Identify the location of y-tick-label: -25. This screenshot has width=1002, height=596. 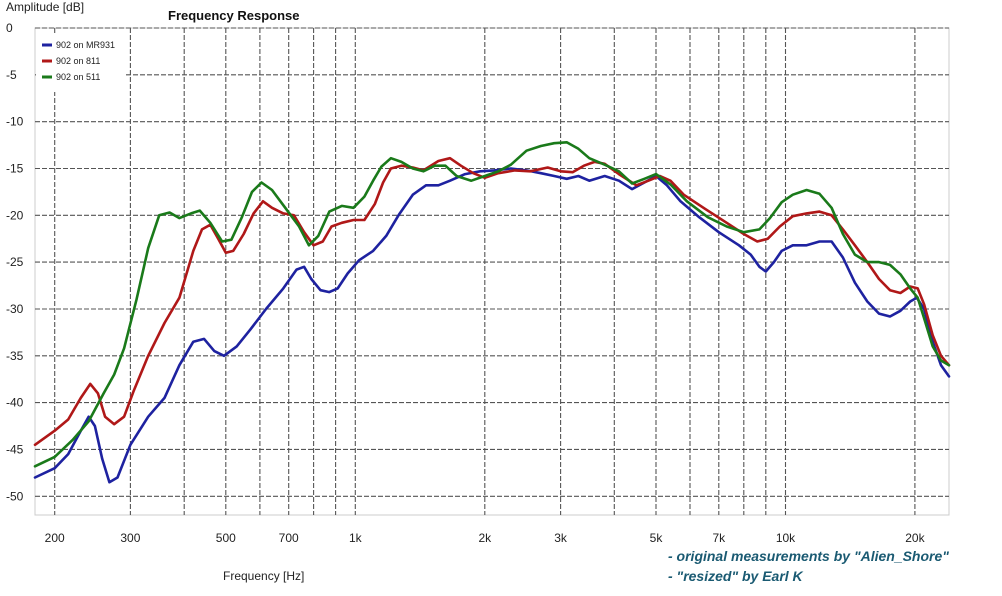
(15, 262).